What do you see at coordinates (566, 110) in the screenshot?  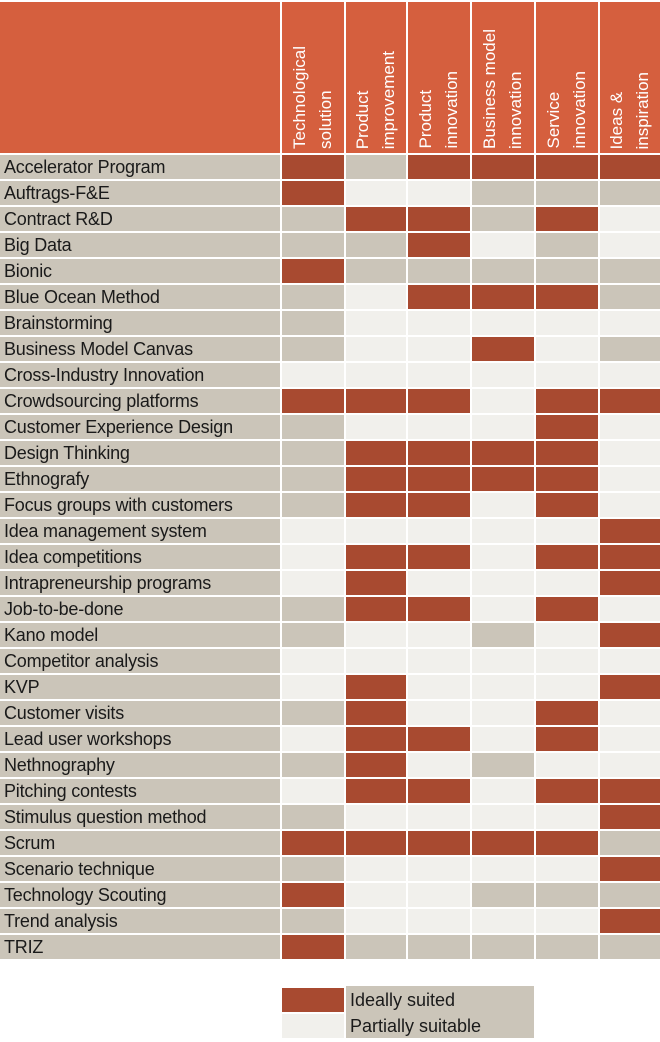 I see `column-header-label: Service innovation` at bounding box center [566, 110].